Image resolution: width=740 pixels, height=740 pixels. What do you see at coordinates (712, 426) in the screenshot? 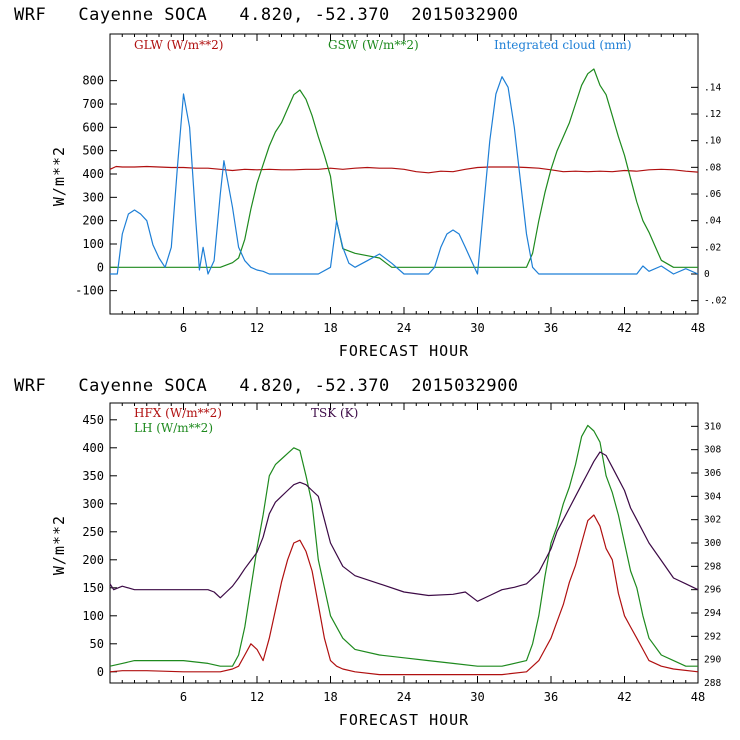
I see `y2-tick-label: 310` at bounding box center [712, 426].